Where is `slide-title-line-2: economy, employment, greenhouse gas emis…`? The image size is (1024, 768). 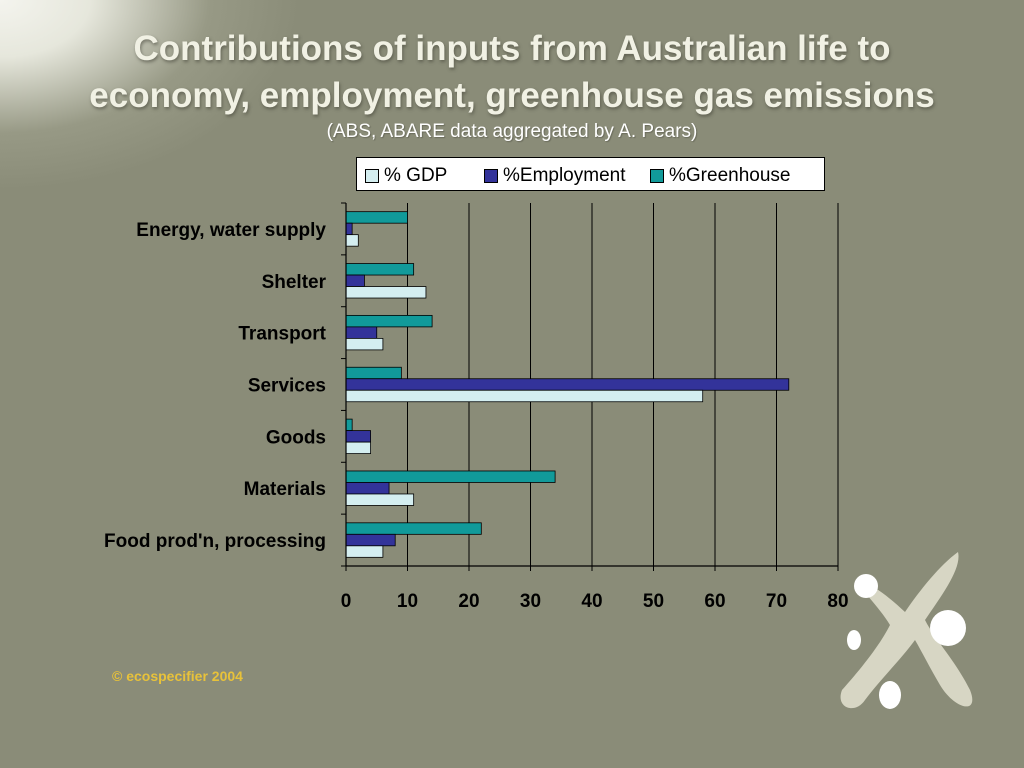
slide-title-line-2: economy, employment, greenhouse gas emis… is located at coordinates (512, 95).